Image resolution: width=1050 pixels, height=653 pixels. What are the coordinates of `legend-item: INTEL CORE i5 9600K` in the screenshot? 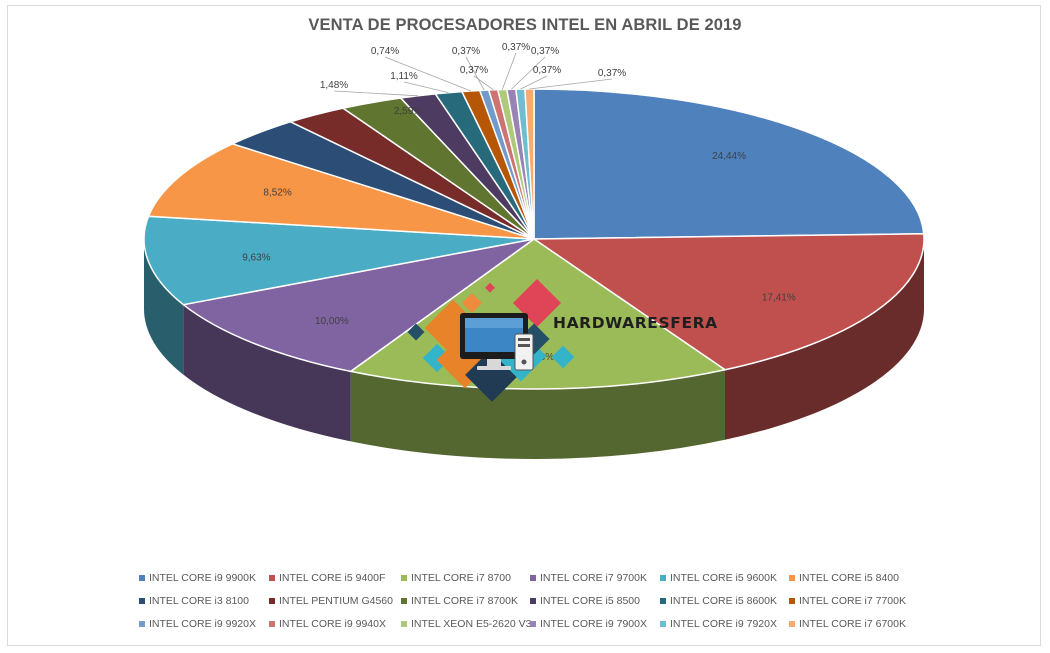 It's located at (718, 578).